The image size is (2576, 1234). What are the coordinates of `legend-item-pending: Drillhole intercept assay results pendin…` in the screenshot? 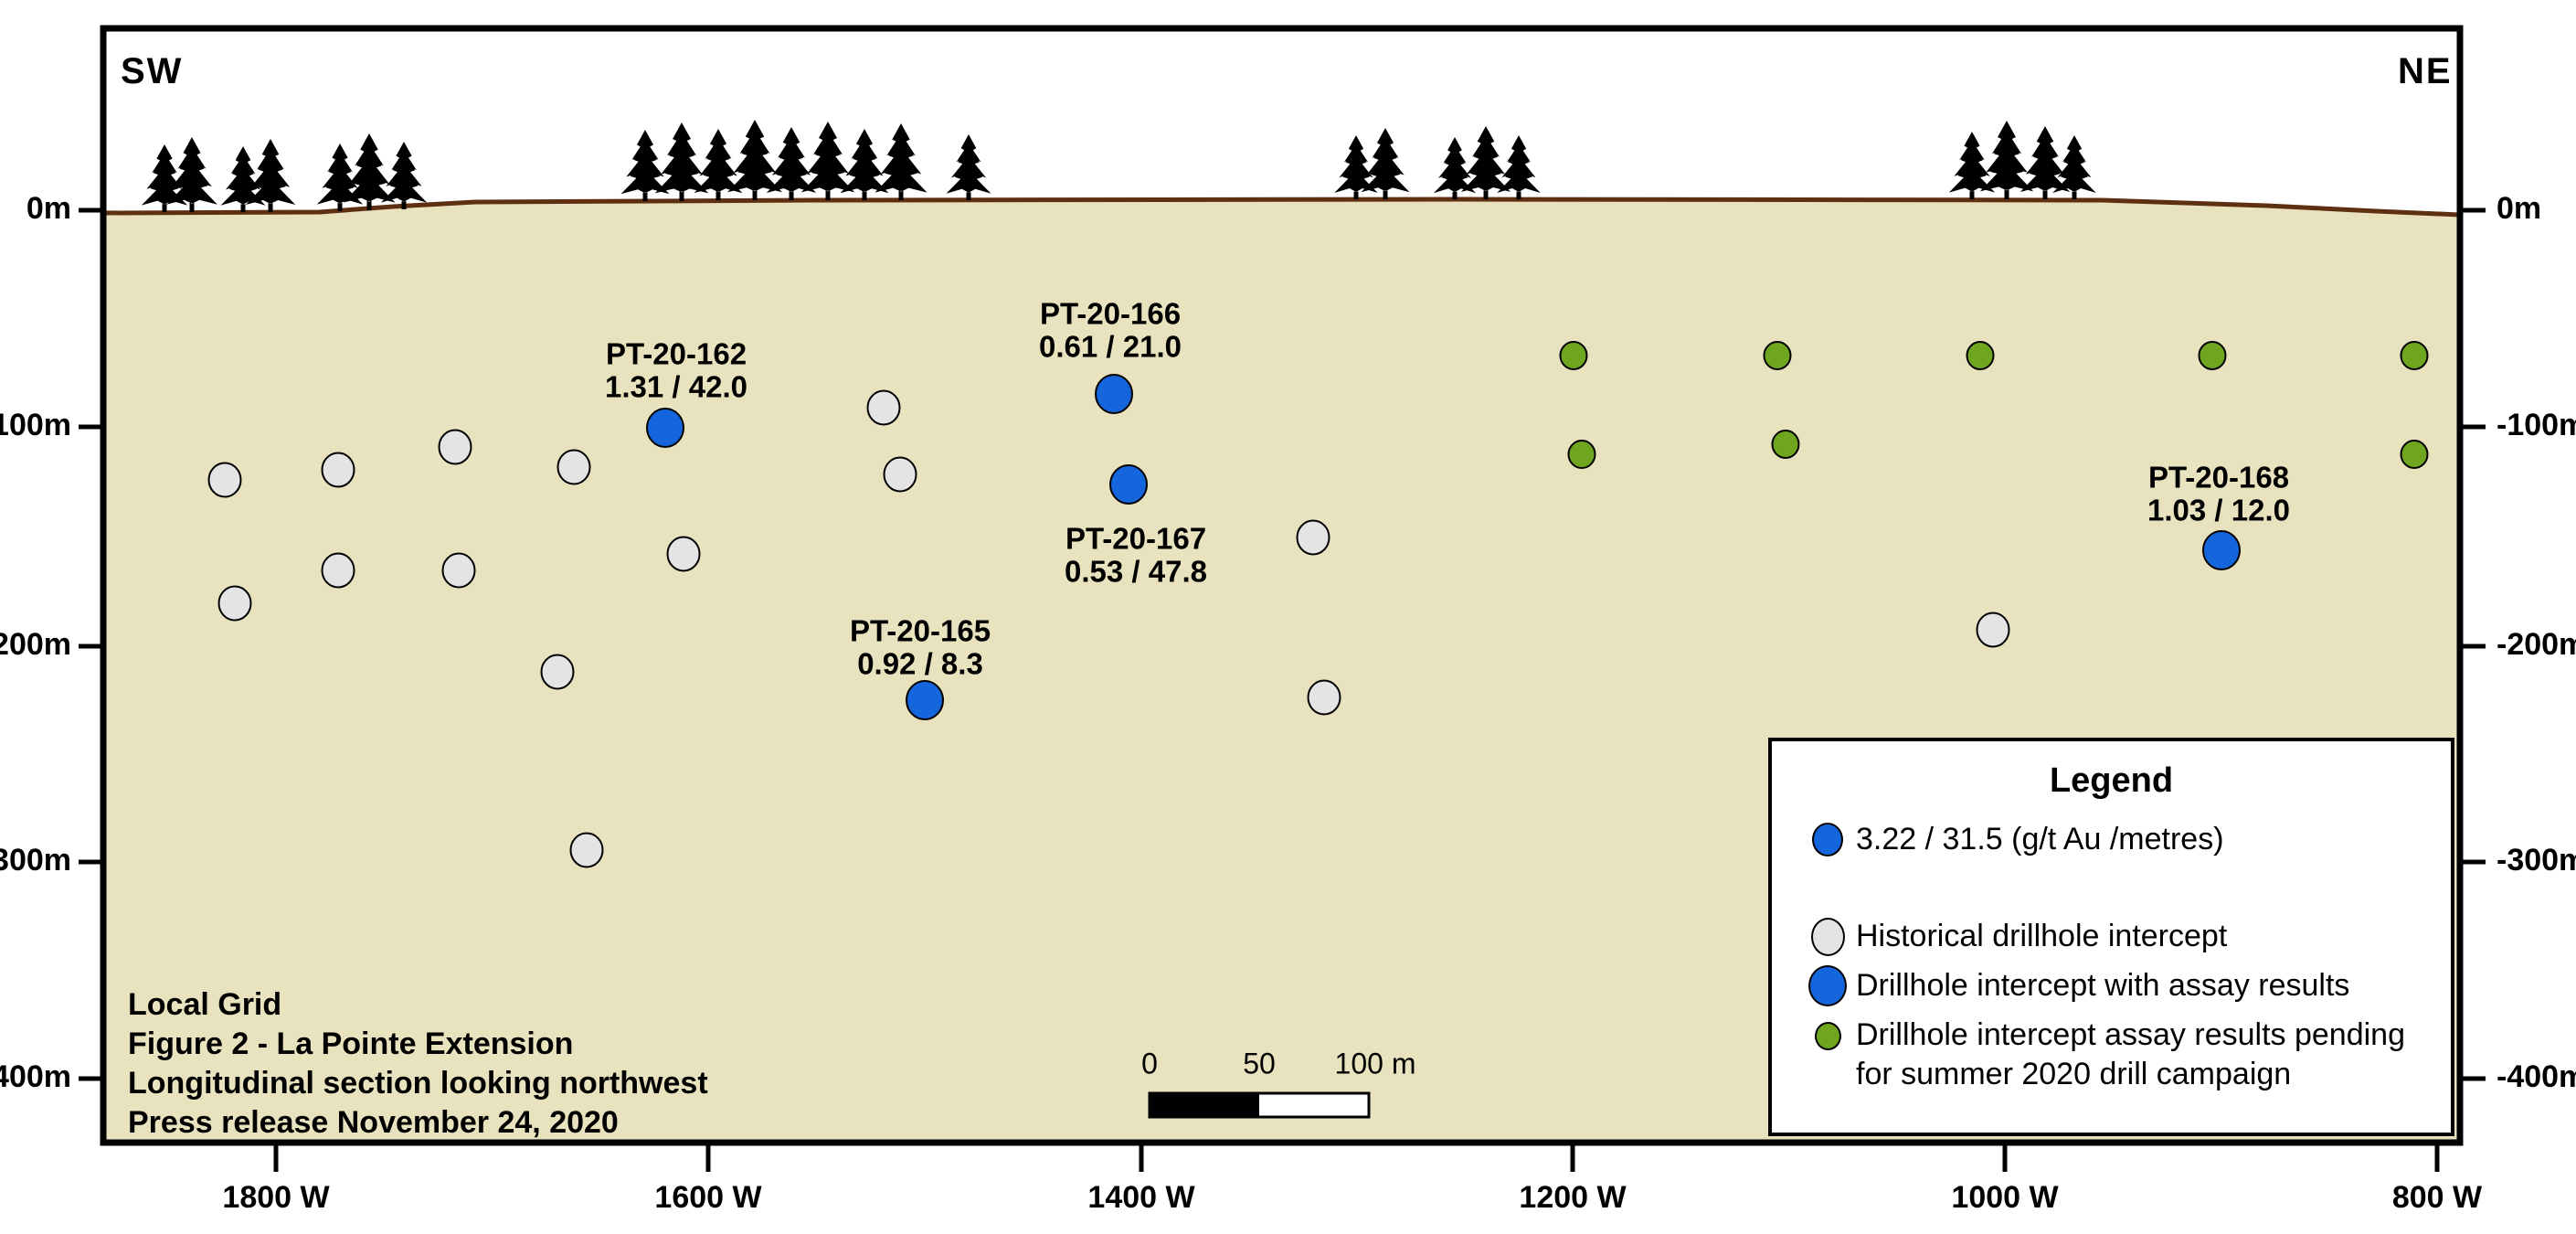 It's located at (2117, 1055).